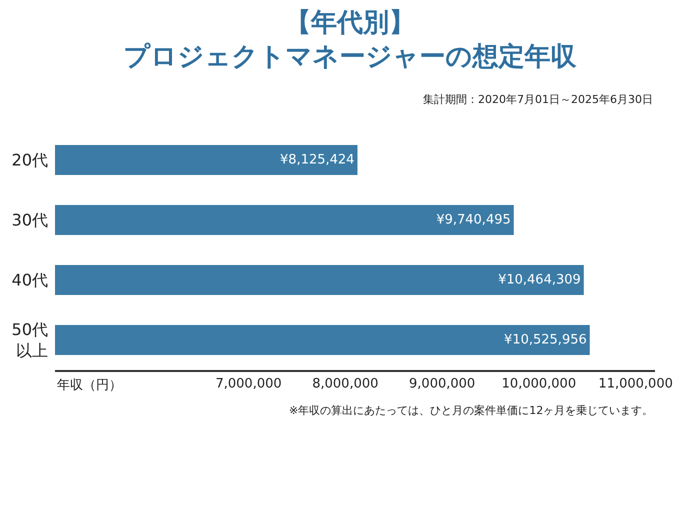 The image size is (700, 520). Describe the element at coordinates (345, 384) in the screenshot. I see `x-tick-label: 8,000,000` at that location.